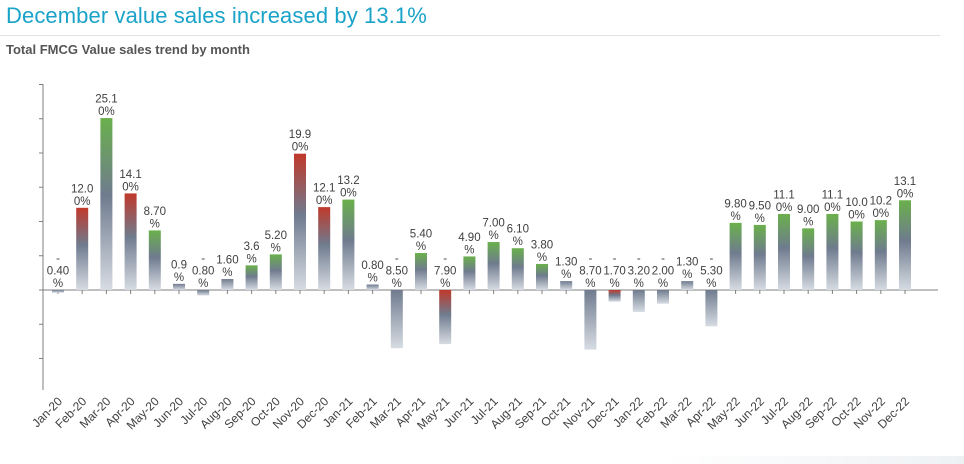  Describe the element at coordinates (784, 201) in the screenshot. I see `data-label-jul-22: 11.1 0%` at that location.